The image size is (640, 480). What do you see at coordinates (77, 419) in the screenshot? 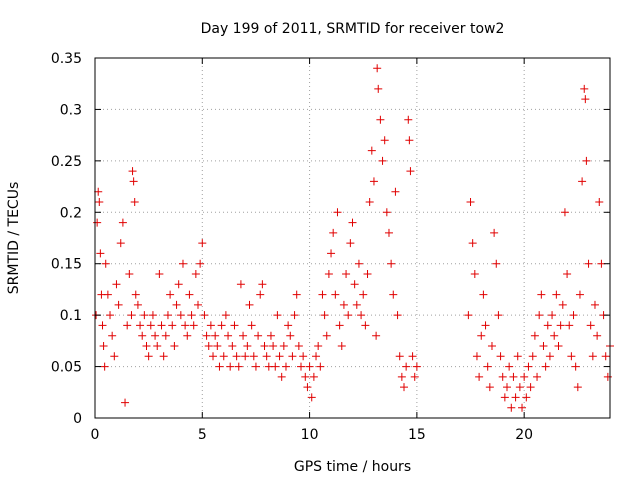
I see `y-tick-label: 0` at bounding box center [77, 419].